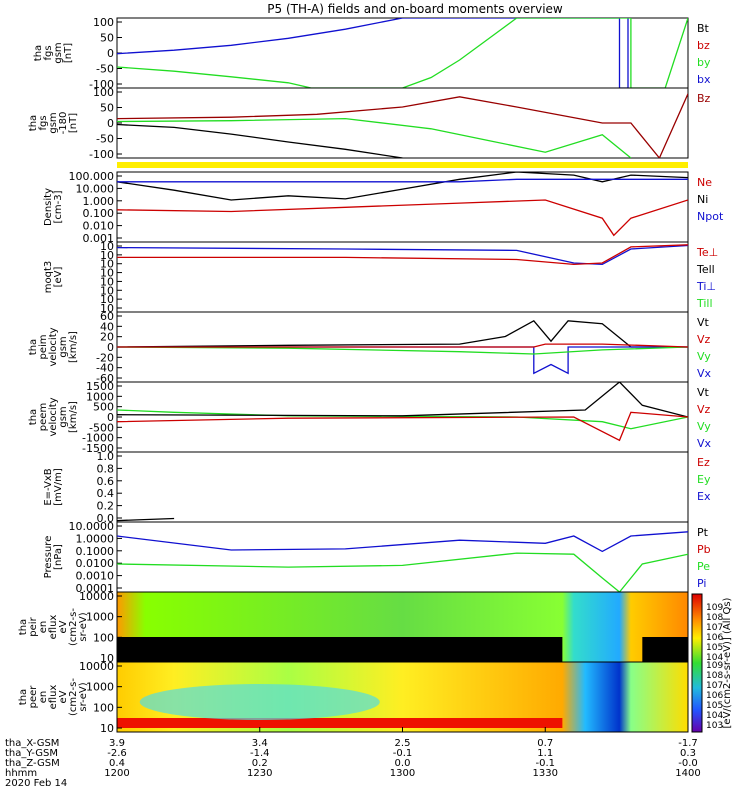 The height and width of the screenshot is (800, 750). What do you see at coordinates (545, 763) in the screenshot?
I see `time-axis-value-z: -0.1` at bounding box center [545, 763].